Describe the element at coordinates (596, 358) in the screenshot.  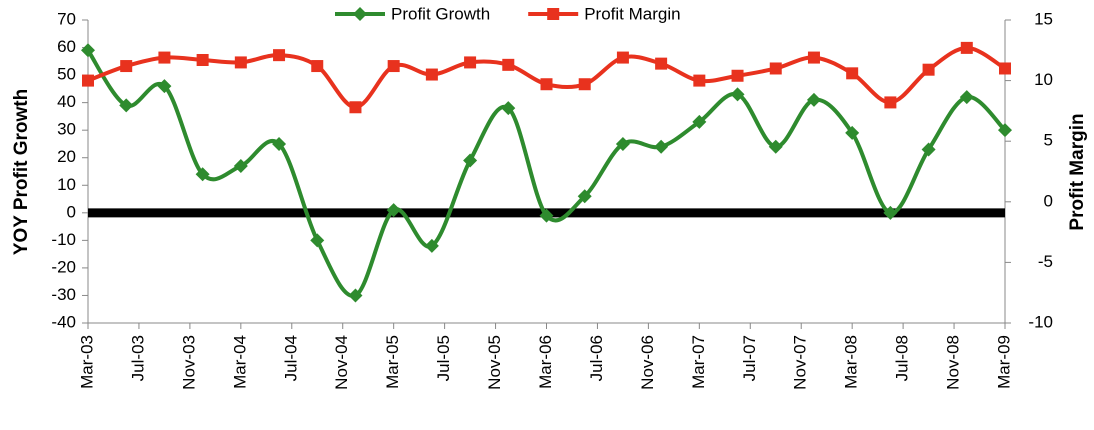
I see `x-tick-label: Jul-06` at that location.